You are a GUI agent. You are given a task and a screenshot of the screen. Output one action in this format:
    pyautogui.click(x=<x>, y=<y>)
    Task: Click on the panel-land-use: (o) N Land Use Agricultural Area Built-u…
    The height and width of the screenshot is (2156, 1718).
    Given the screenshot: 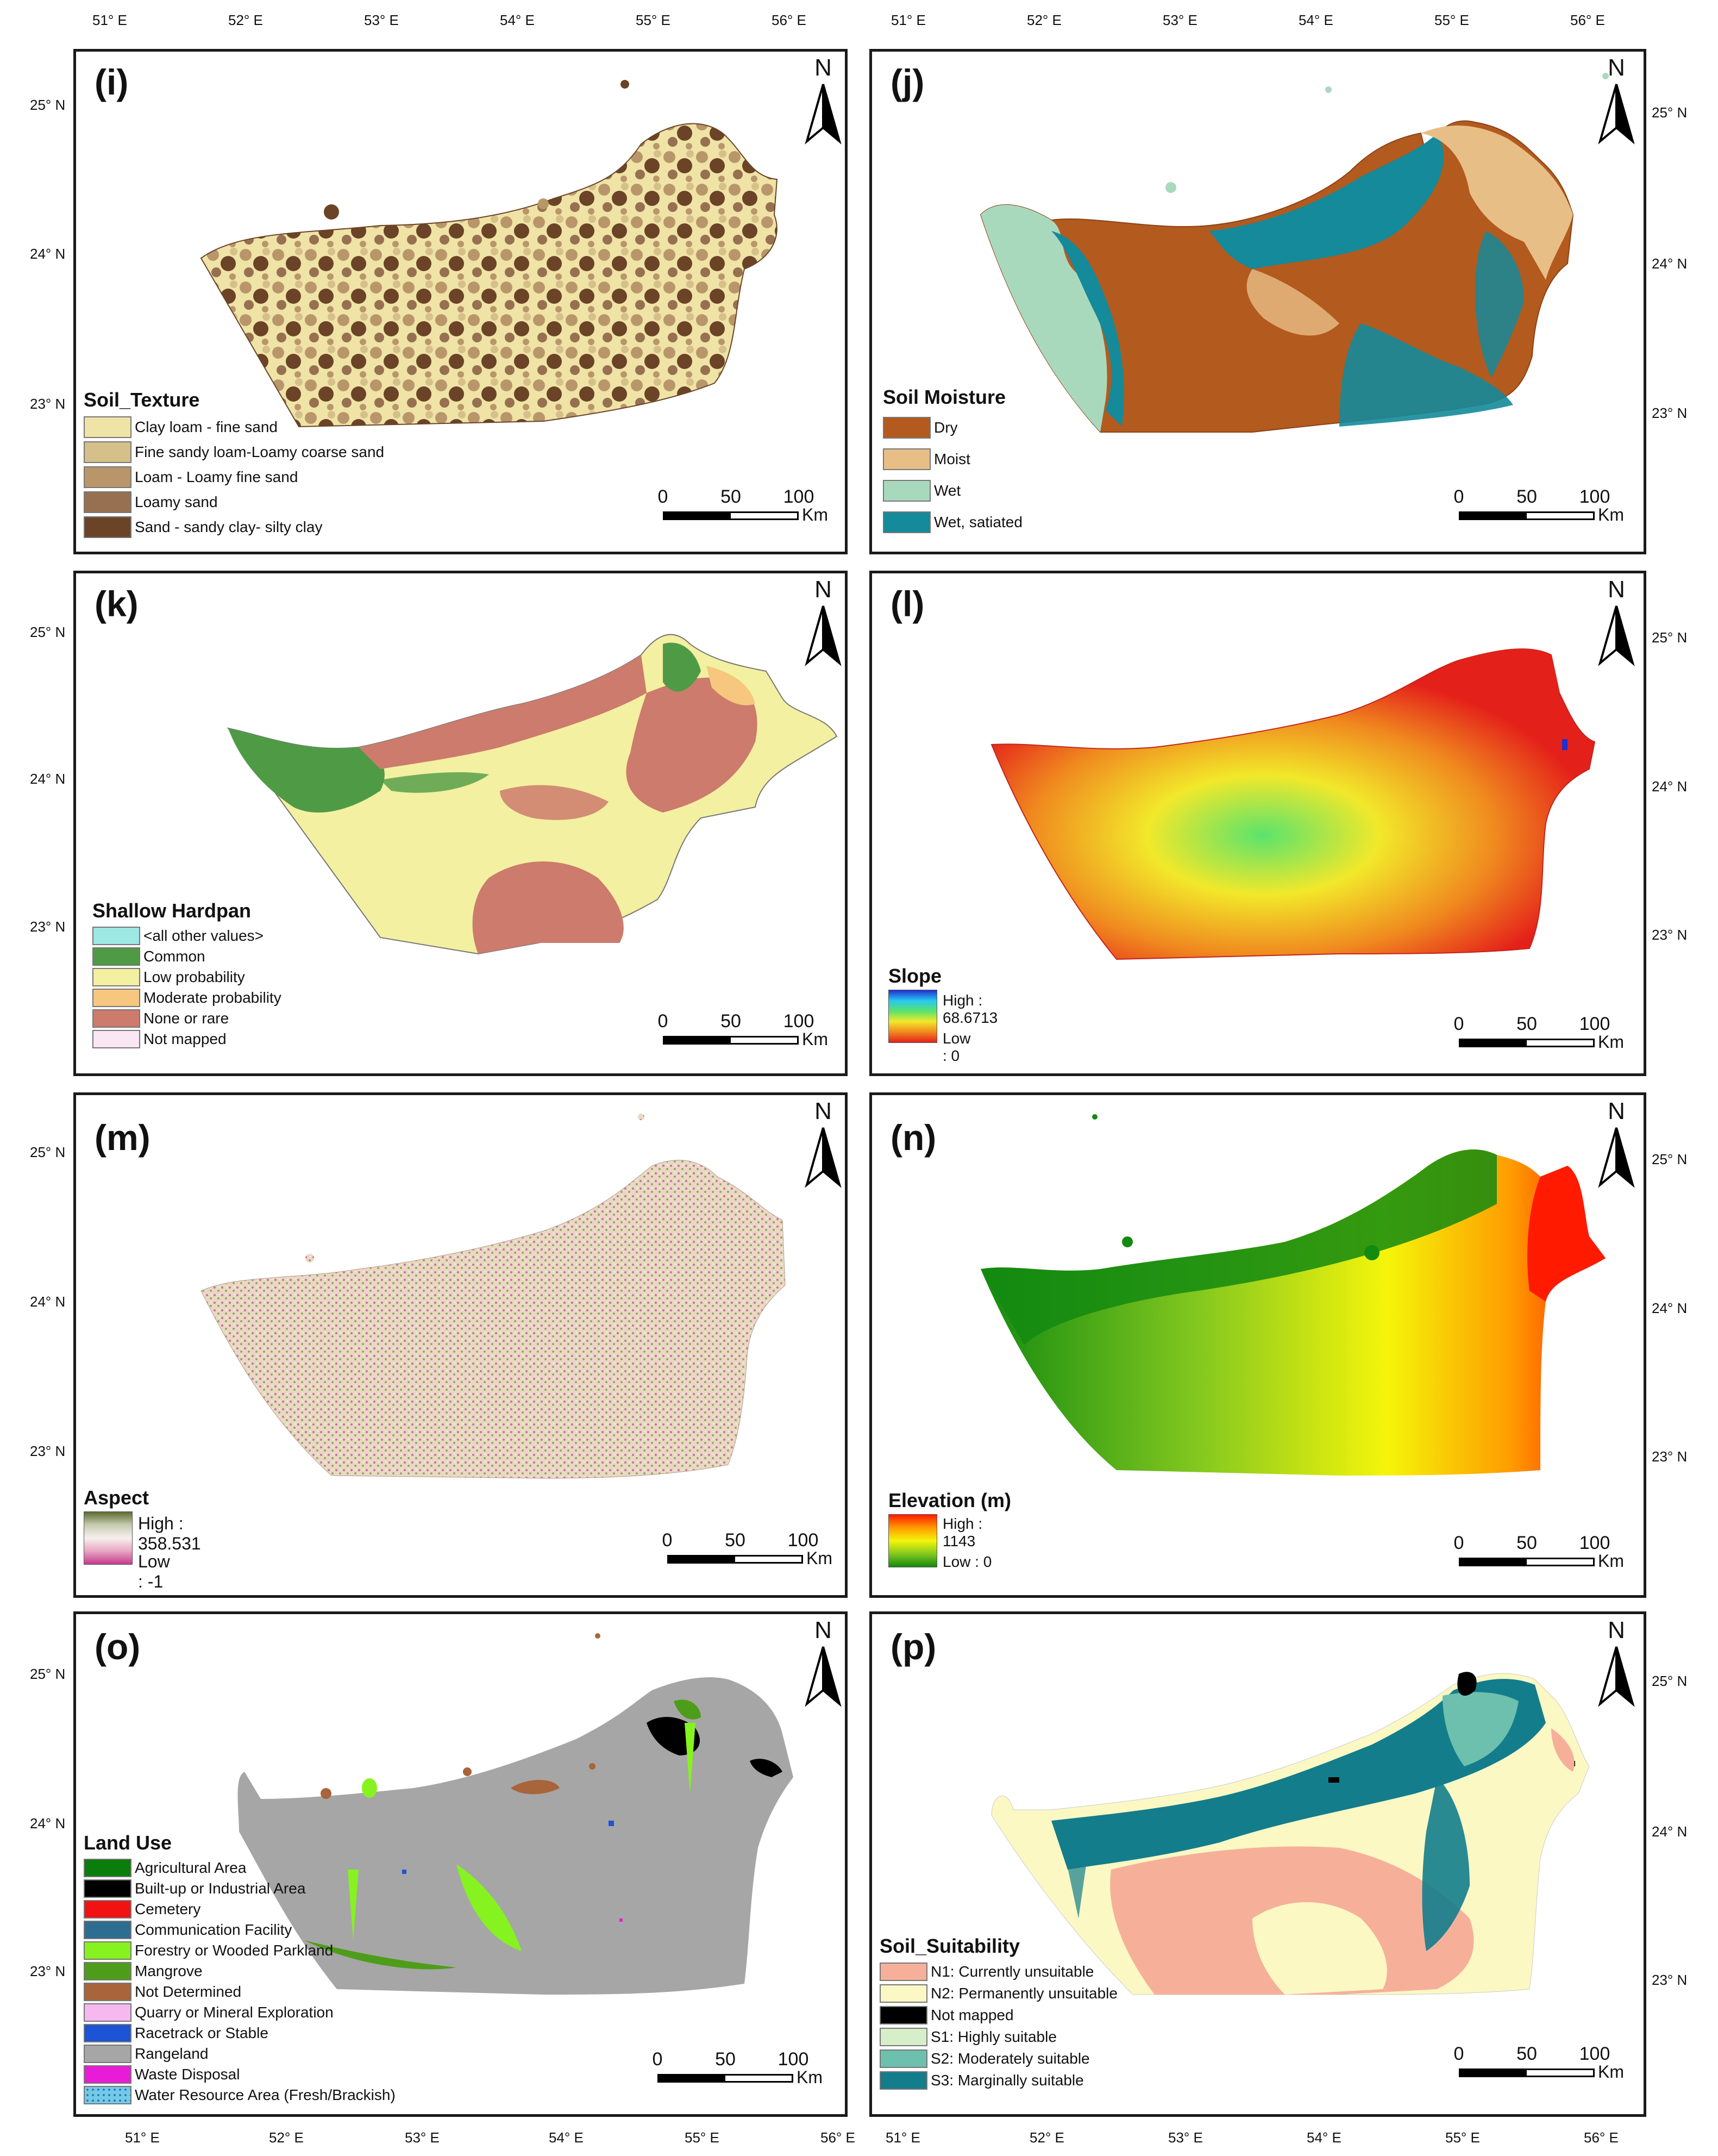 What is the action you would take?
    pyautogui.click(x=460, y=1864)
    